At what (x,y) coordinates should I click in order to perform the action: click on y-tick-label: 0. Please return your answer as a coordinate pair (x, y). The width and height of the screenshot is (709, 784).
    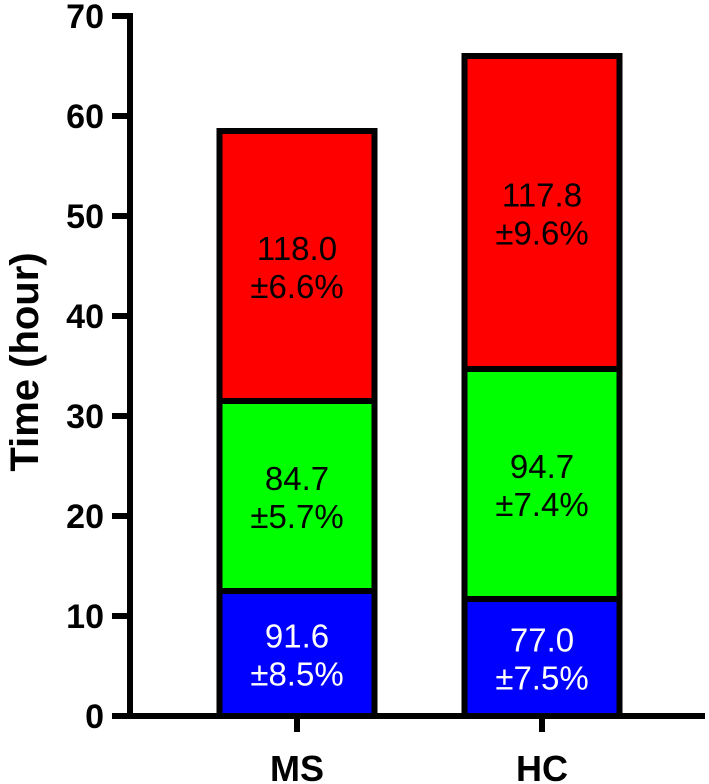
    Looking at the image, I should click on (94, 717).